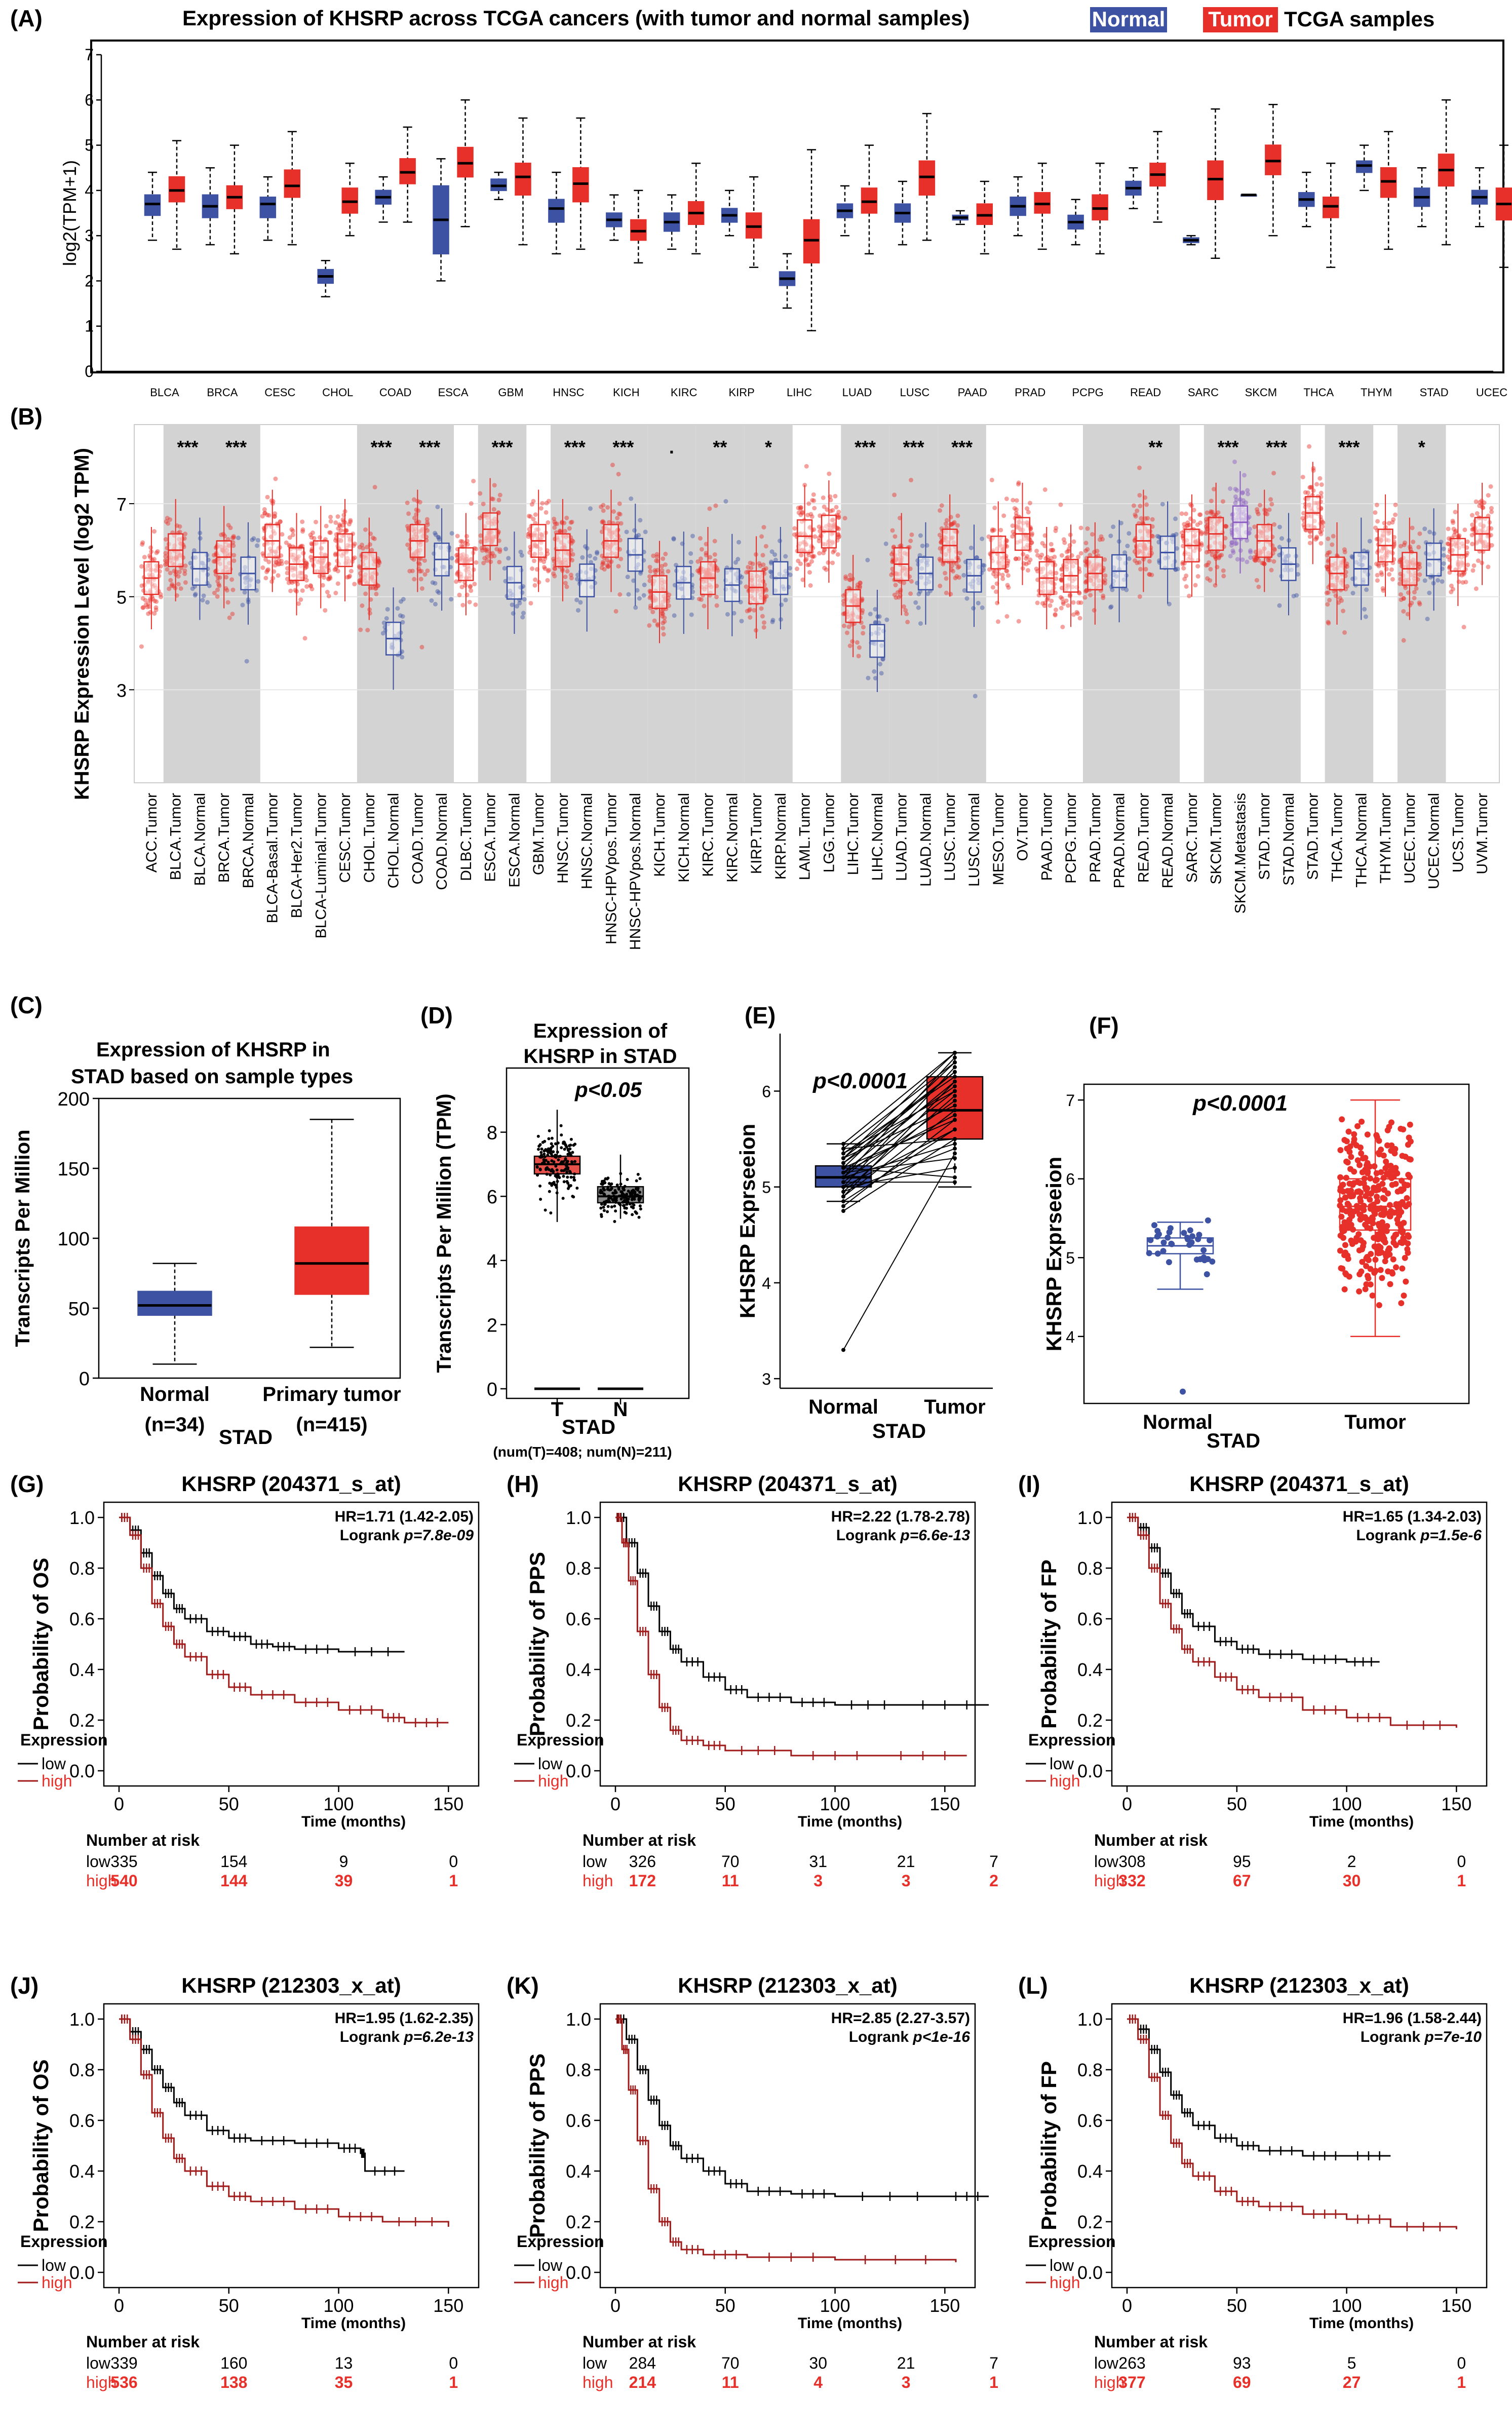  What do you see at coordinates (1313, 836) in the screenshot?
I see `x-tick-label: STAD.Tumor` at bounding box center [1313, 836].